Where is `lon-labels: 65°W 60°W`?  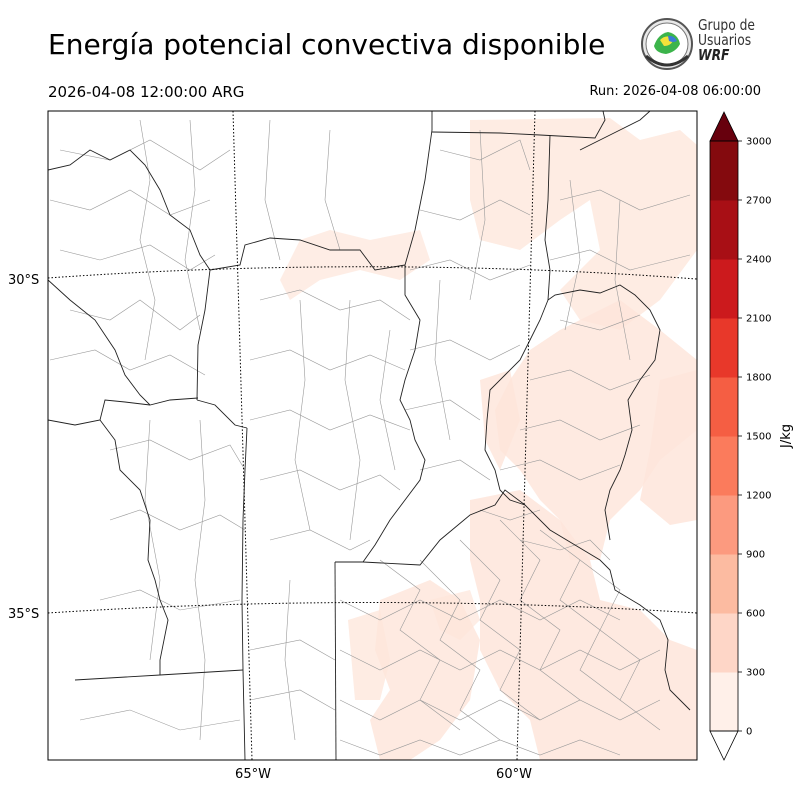 lon-labels: 65°W 60°W is located at coordinates (383, 774).